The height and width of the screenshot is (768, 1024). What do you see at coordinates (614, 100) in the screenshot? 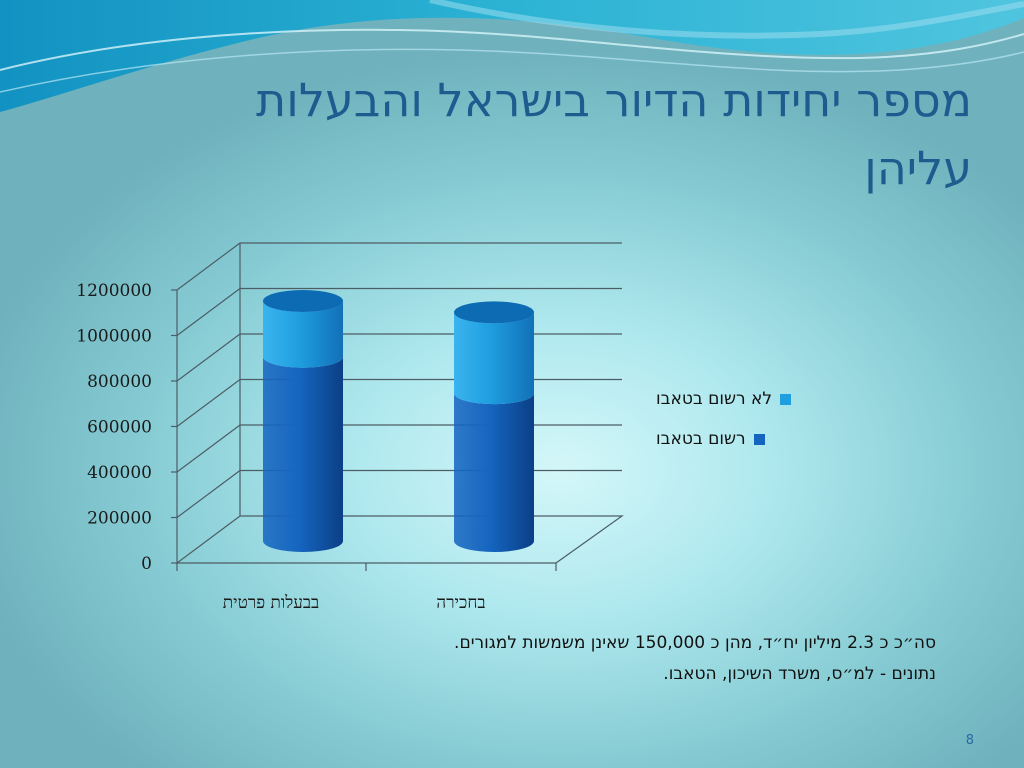
I see `slide-title-line-1: מספר יחידות הדיור בישראל והבעלות` at bounding box center [614, 100].